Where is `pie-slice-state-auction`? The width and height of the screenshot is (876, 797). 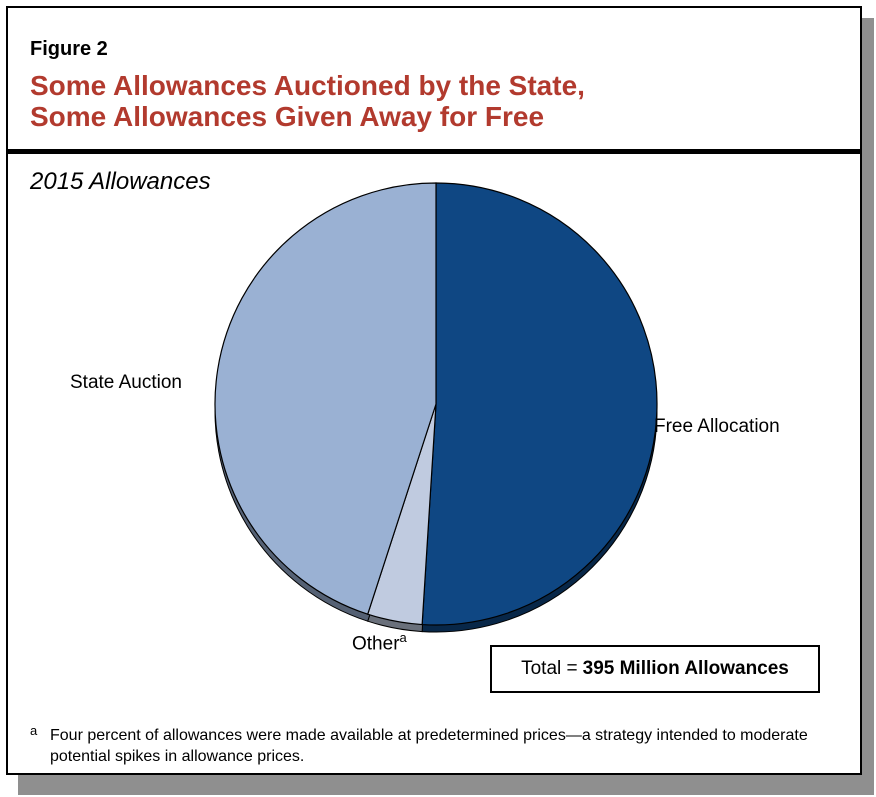 pie-slice-state-auction is located at coordinates (325, 398).